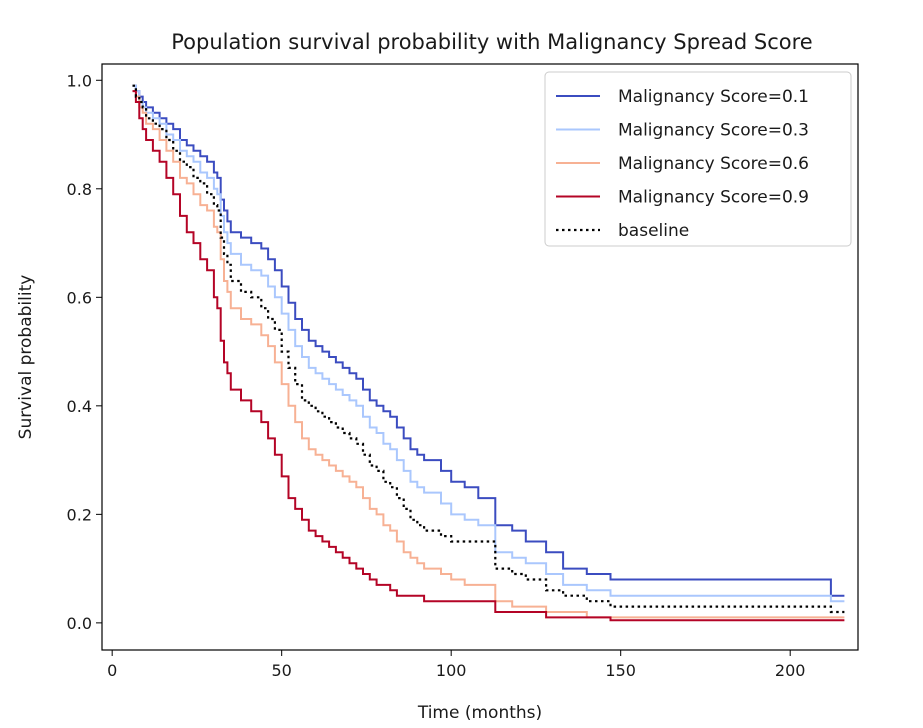 This screenshot has height=728, width=923. Describe the element at coordinates (620, 670) in the screenshot. I see `x-tick-label: 150` at that location.